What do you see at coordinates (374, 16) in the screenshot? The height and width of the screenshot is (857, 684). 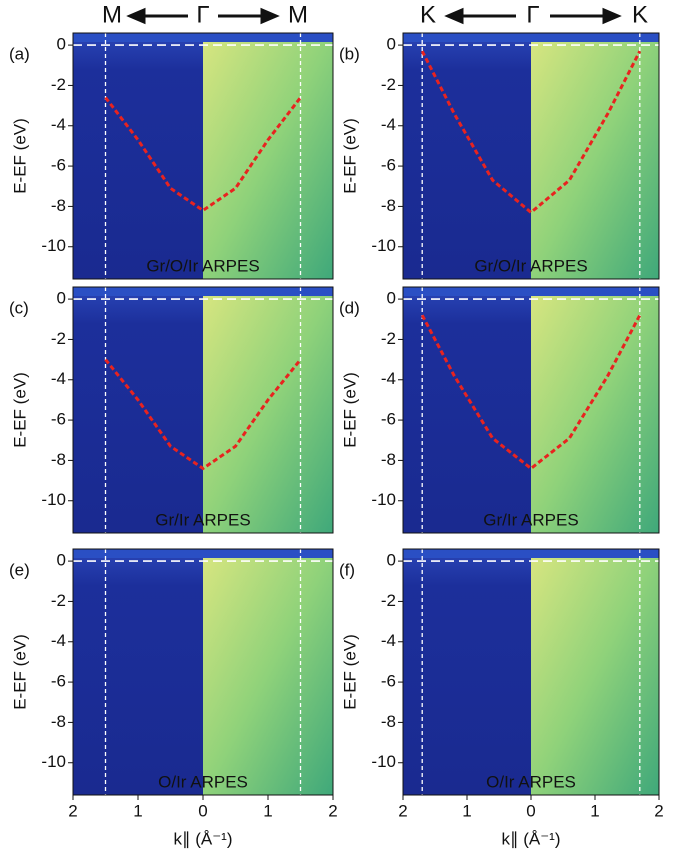 I see `header-arrows` at bounding box center [374, 16].